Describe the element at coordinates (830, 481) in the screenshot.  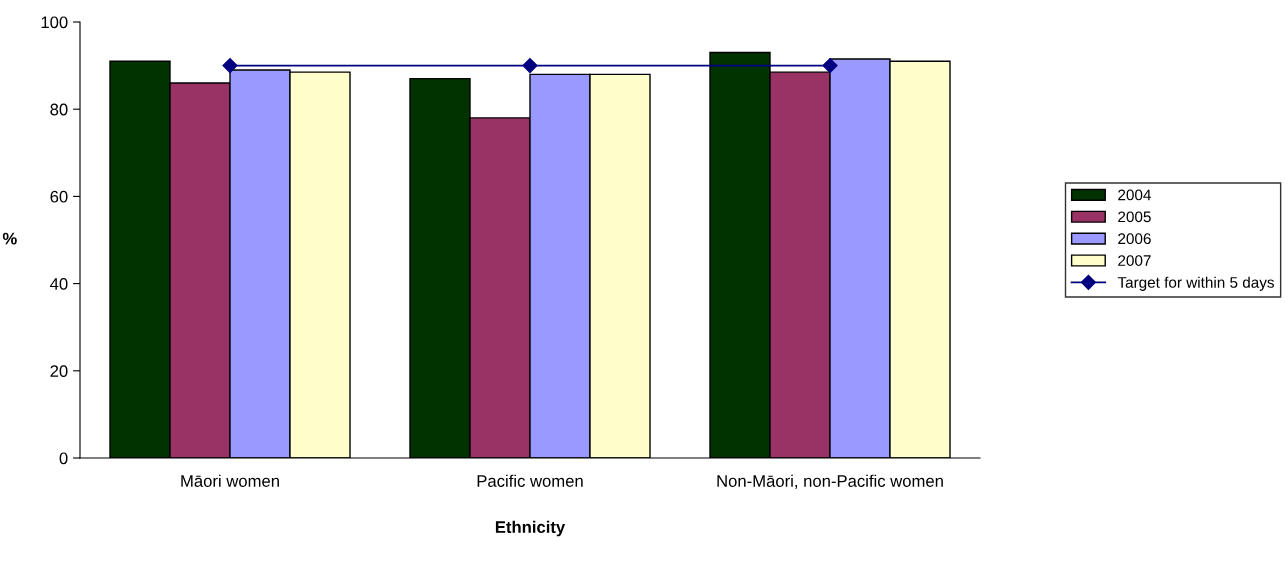
I see `x-tick-label: Non-Māori, non-Pacific women` at that location.